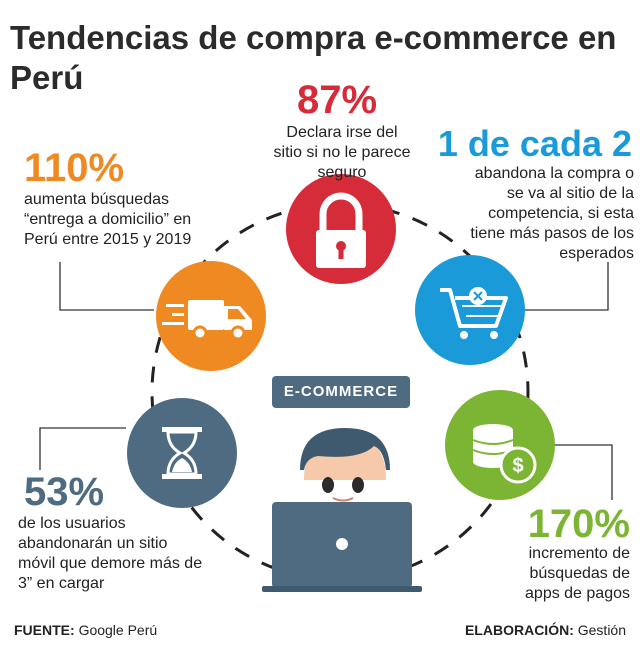 The image size is (640, 646). I want to click on footer-credit-label: ELABORACIÓN:, so click(519, 630).